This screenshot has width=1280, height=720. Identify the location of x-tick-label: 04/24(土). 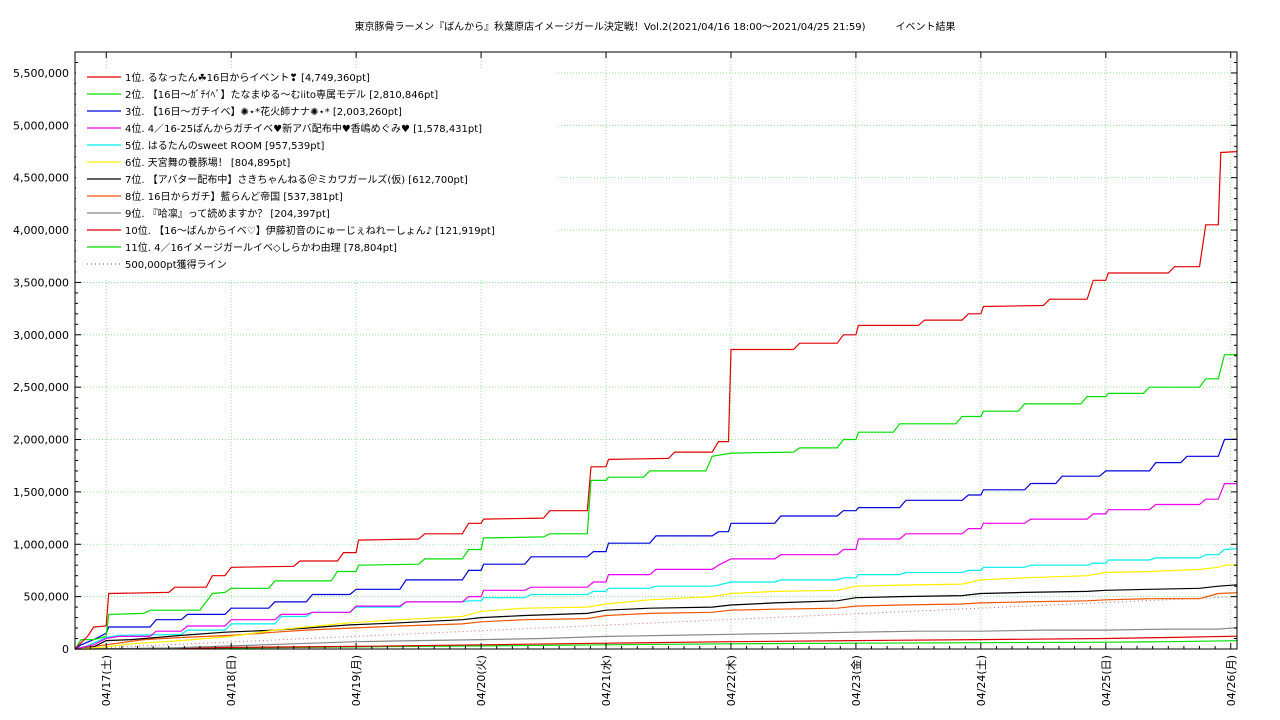
(981, 680).